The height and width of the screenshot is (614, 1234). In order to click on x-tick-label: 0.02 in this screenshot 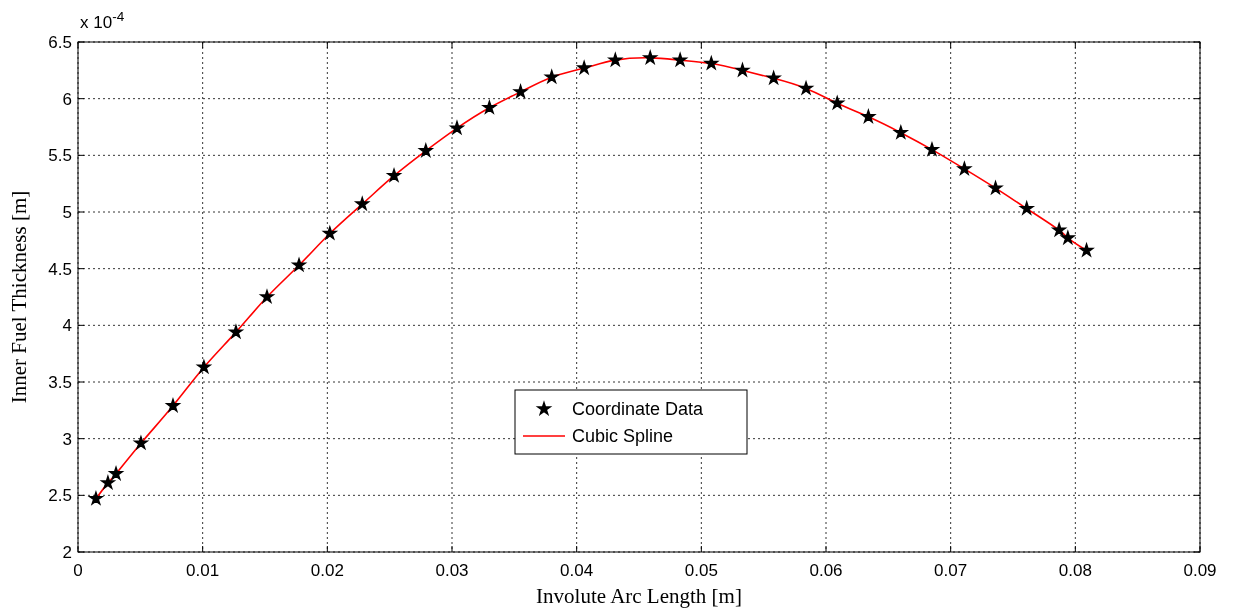, I will do `click(327, 570)`.